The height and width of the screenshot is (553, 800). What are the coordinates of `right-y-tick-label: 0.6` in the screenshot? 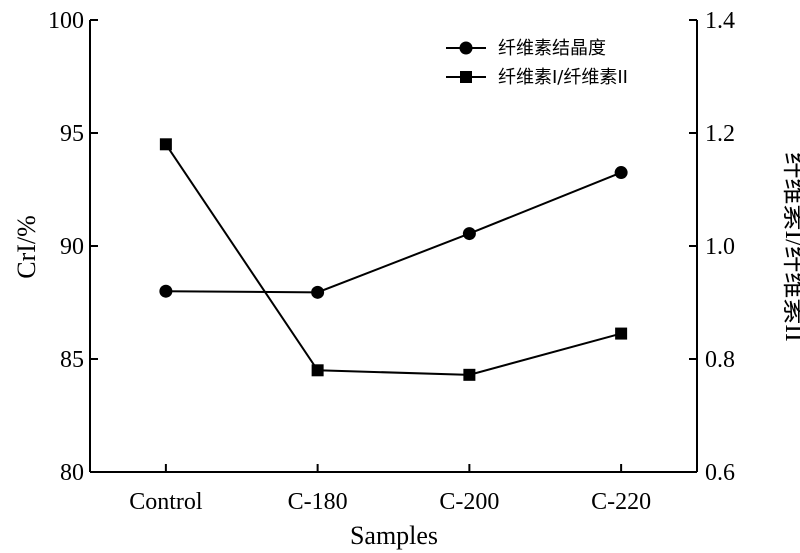 It's located at (720, 473).